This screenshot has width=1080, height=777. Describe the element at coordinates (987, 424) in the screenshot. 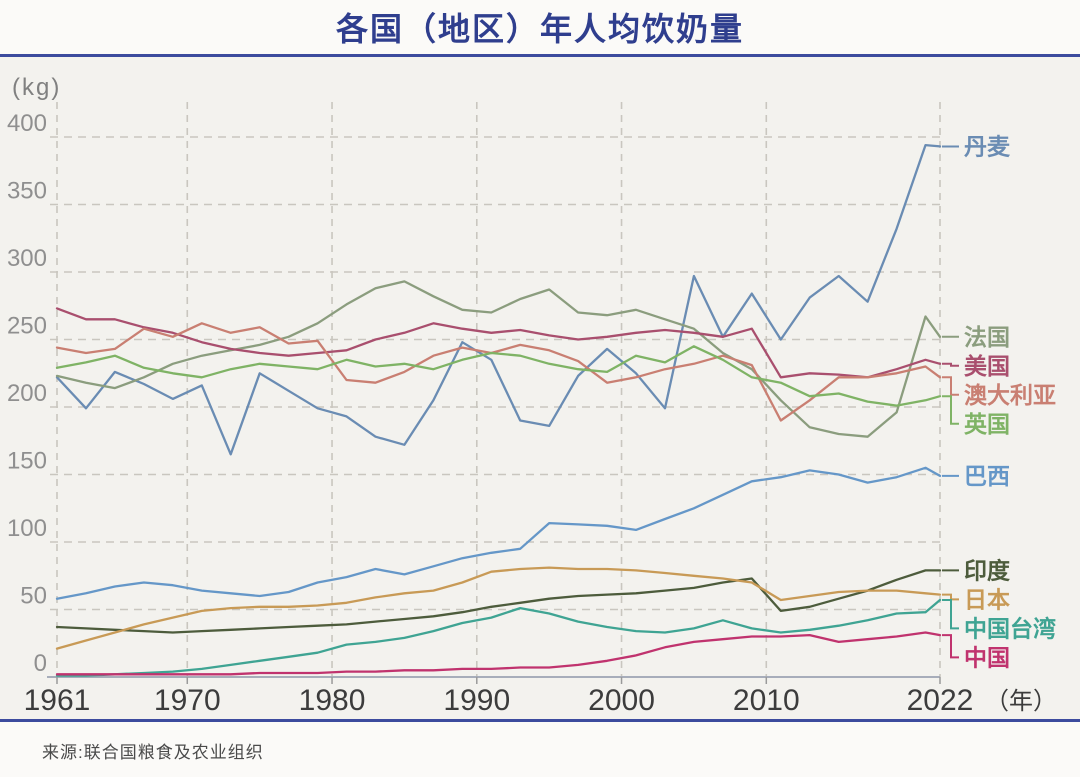

I see `series-label-uk: 英国` at that location.